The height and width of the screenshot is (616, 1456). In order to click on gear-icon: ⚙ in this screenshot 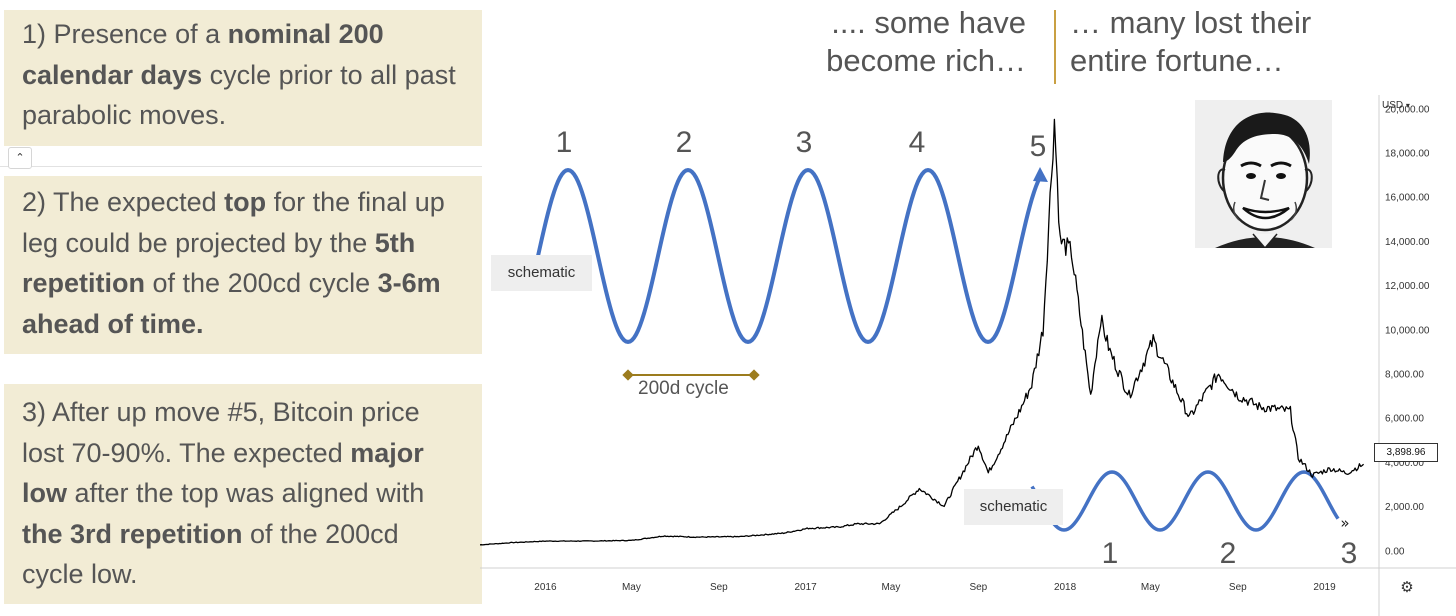, I will do `click(1407, 587)`.